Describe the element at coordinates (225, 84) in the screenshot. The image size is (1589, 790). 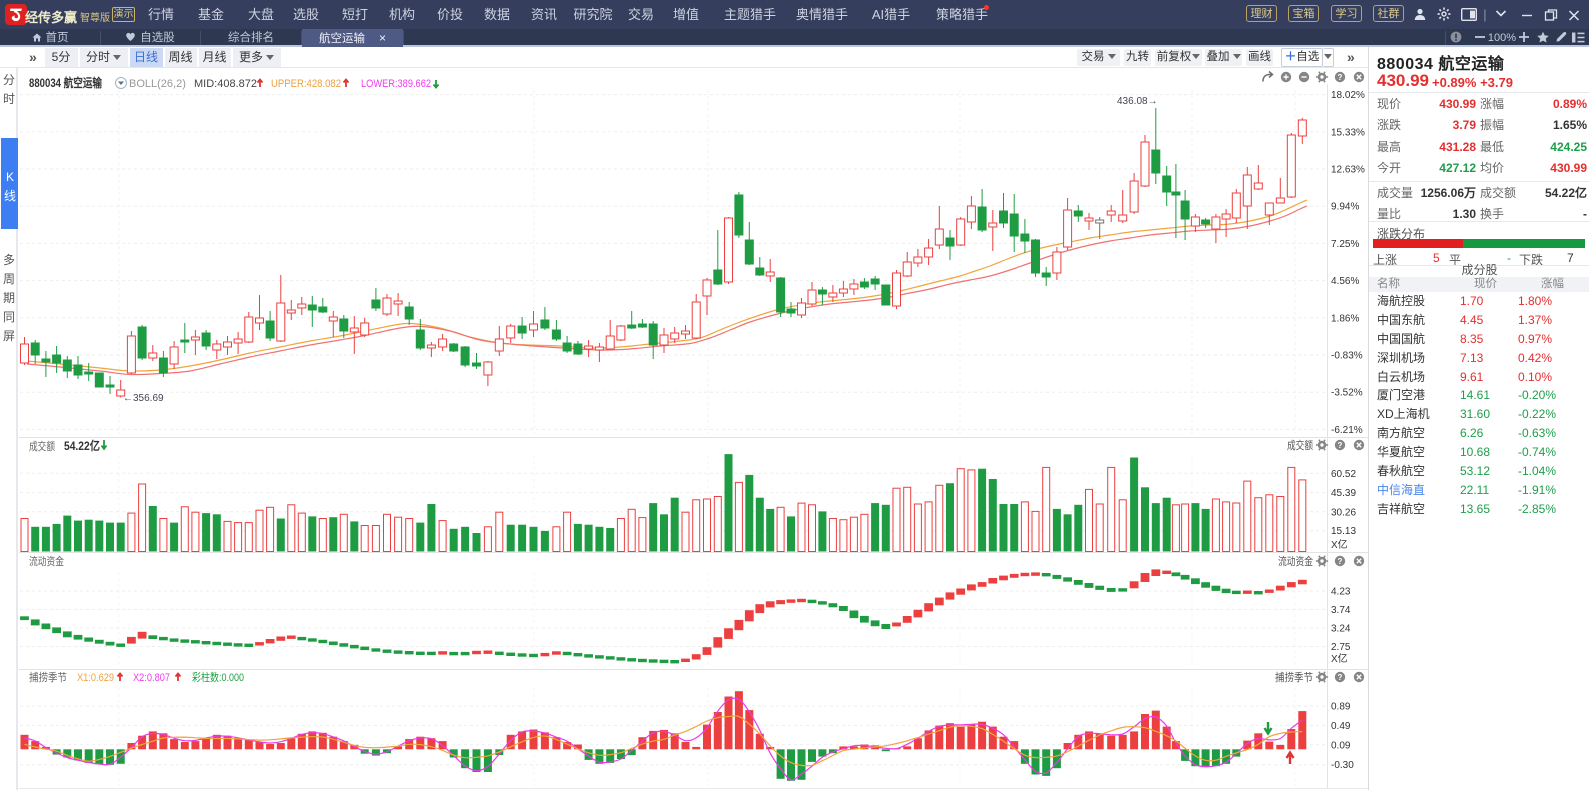
I see `svg-text: MID:408.872` at that location.